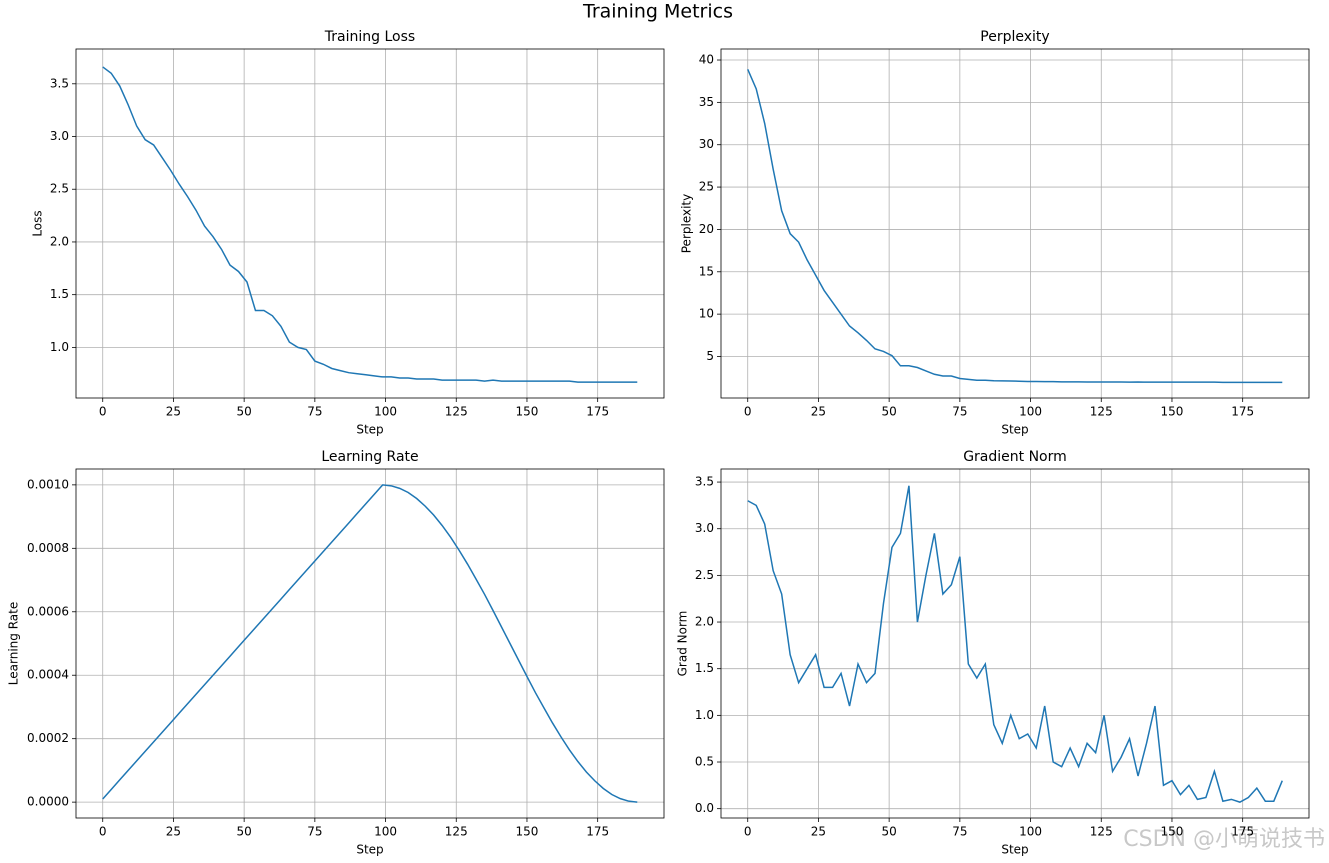 The width and height of the screenshot is (1329, 863). I want to click on y-tick-label: 0.0004, so click(48, 675).